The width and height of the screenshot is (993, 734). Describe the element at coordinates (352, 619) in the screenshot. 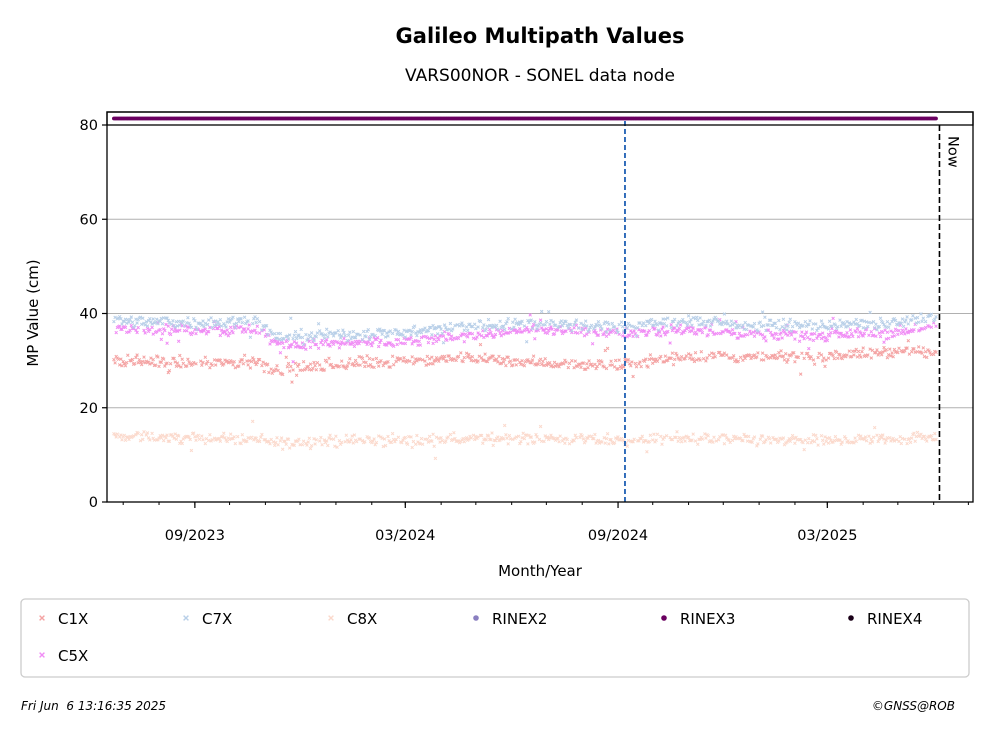

I see `legend-item-c8x: C8X` at that location.